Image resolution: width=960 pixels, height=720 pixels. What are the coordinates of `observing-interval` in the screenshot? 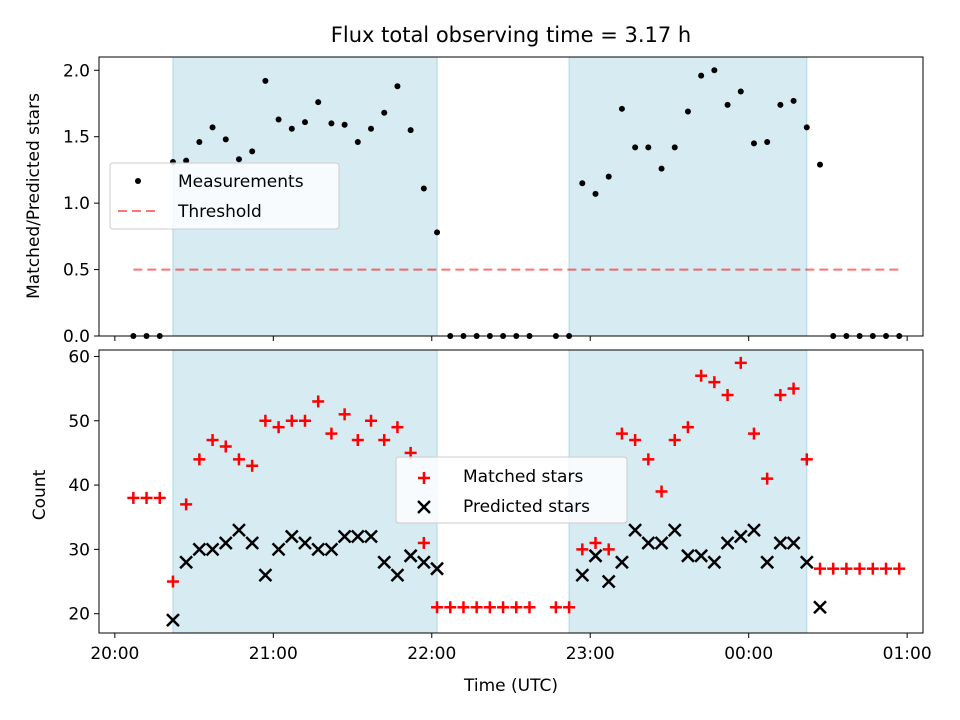 It's located at (688, 196).